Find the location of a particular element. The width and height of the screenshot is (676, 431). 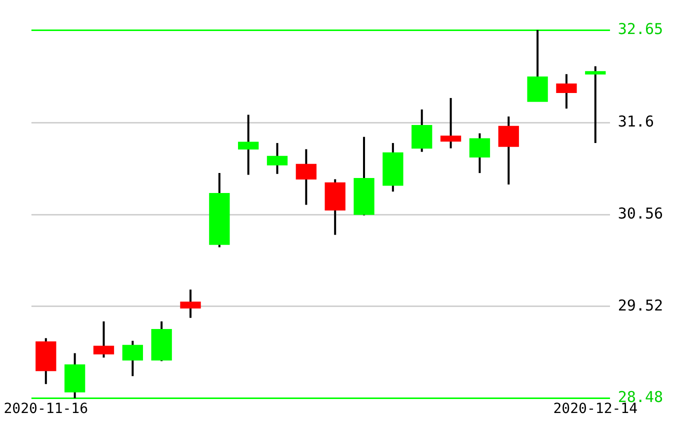

y-tick-label: 30.56 is located at coordinates (640, 213).